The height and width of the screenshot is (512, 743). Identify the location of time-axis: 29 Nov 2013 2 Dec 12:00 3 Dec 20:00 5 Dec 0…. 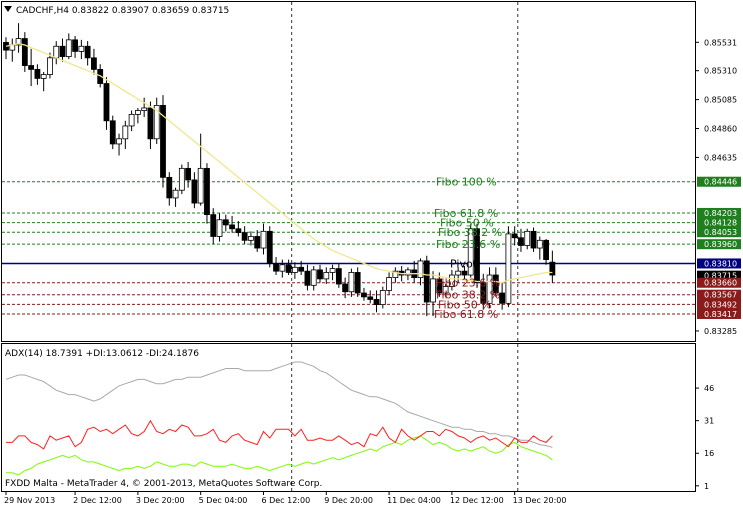
(285, 498).